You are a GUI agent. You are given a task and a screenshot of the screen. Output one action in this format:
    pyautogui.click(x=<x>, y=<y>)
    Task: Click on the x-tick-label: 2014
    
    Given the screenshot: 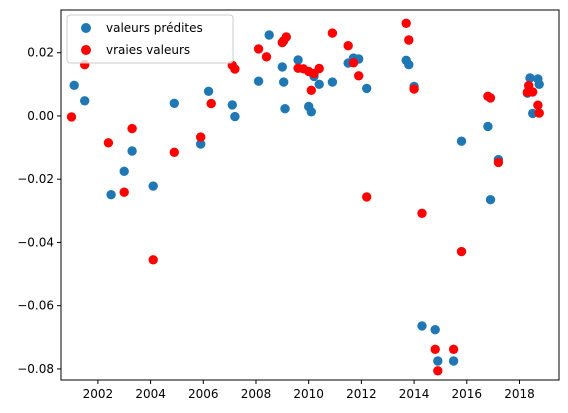 What is the action you would take?
    pyautogui.click(x=414, y=394)
    